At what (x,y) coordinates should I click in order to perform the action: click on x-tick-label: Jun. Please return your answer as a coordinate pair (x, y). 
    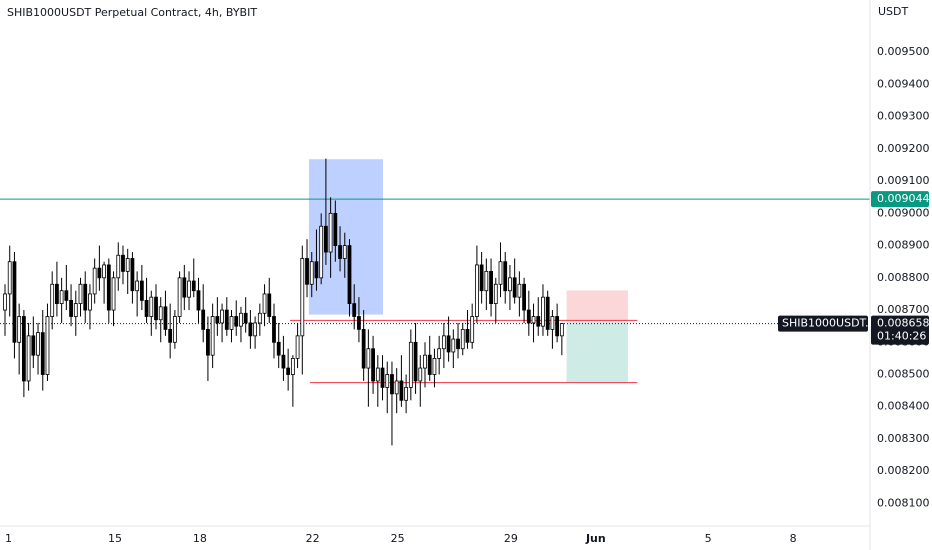
    Looking at the image, I should click on (595, 538).